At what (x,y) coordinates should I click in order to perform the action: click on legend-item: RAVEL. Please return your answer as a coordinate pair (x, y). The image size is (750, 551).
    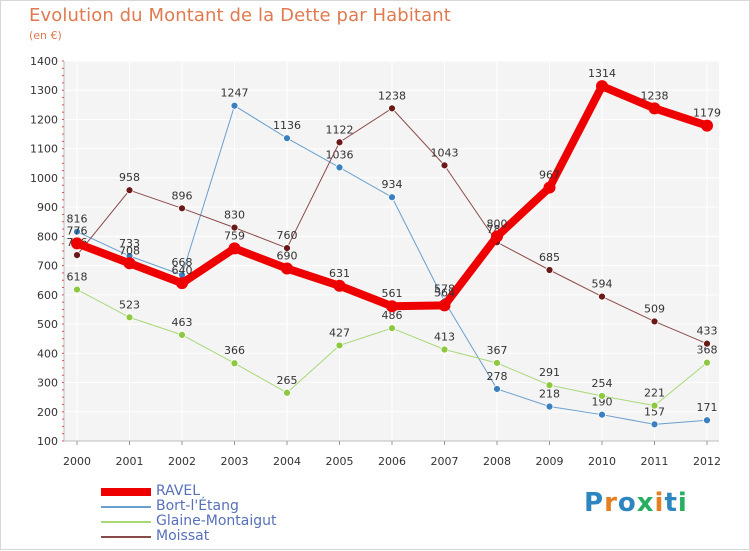
    Looking at the image, I should click on (231, 491).